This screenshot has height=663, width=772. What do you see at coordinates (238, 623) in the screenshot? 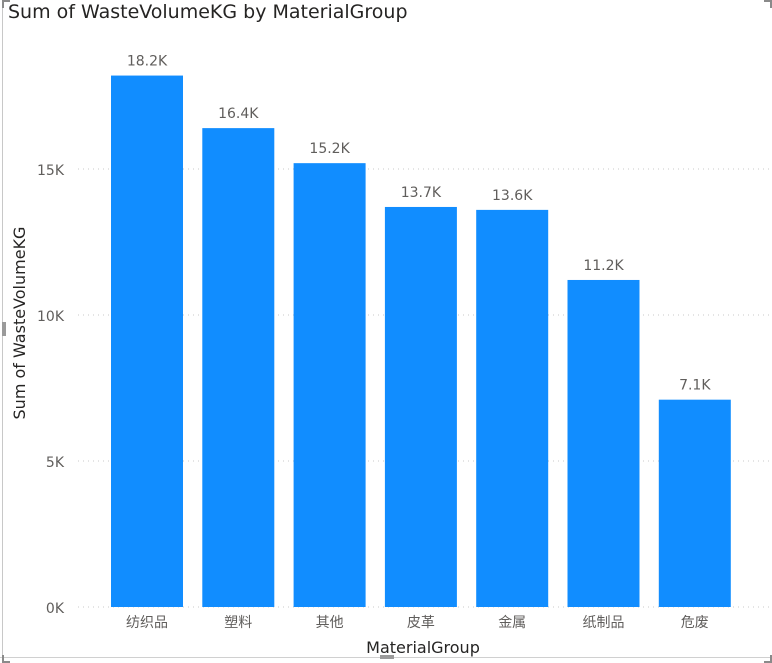
I see `x-tick-label: 塑料` at bounding box center [238, 623].